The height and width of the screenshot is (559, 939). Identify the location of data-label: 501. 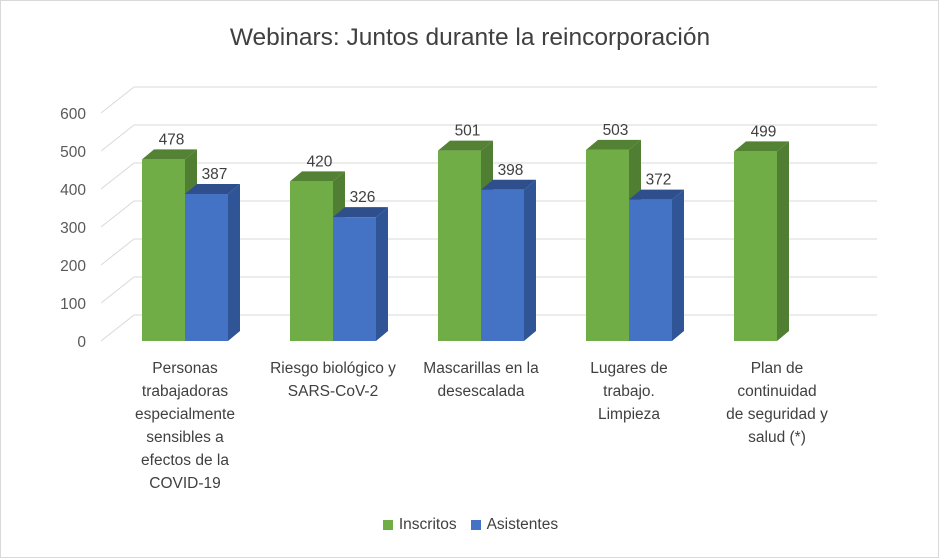
(468, 131).